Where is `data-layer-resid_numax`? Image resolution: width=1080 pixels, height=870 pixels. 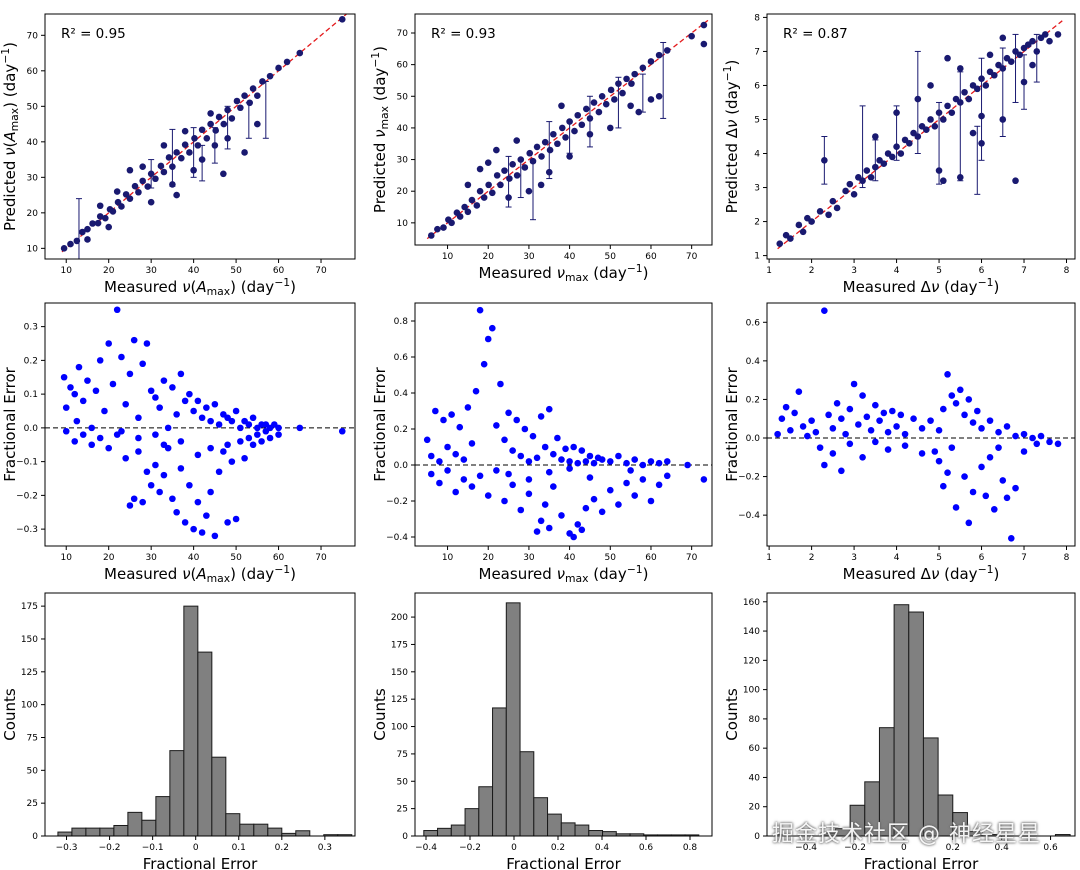
data-layer-resid_numax is located at coordinates (563, 423).